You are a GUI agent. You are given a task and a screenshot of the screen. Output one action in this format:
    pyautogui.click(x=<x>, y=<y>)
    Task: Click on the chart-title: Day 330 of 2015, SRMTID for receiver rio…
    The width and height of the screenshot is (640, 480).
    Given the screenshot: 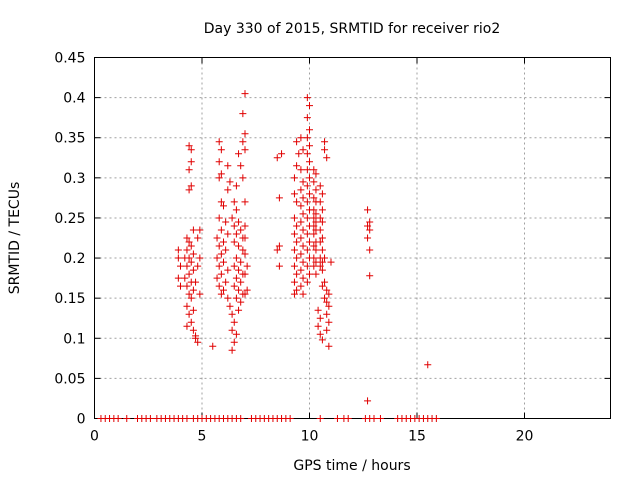 What is the action you would take?
    pyautogui.click(x=352, y=29)
    